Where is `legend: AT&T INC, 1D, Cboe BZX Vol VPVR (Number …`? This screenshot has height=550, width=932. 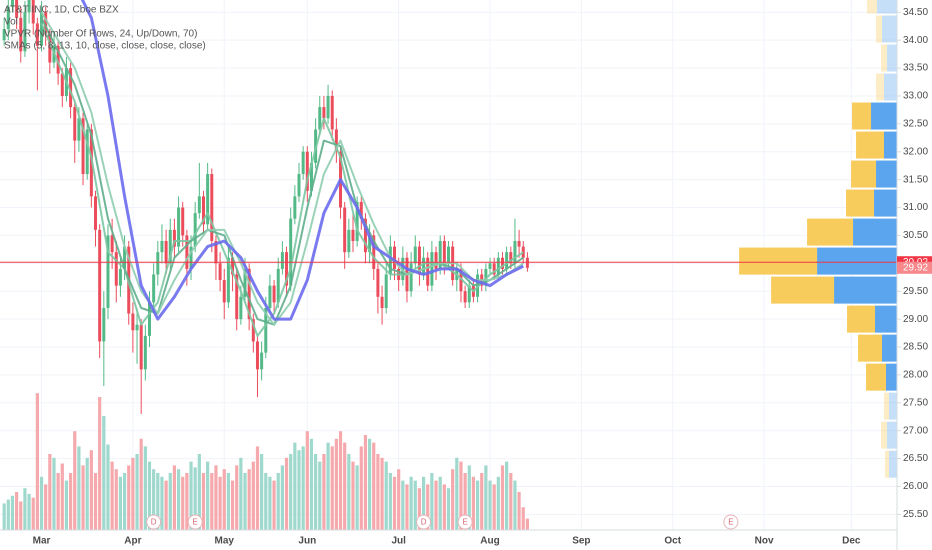 legend: AT&T INC, 1D, Cboe BZX Vol VPVR (Number … is located at coordinates (105, 28).